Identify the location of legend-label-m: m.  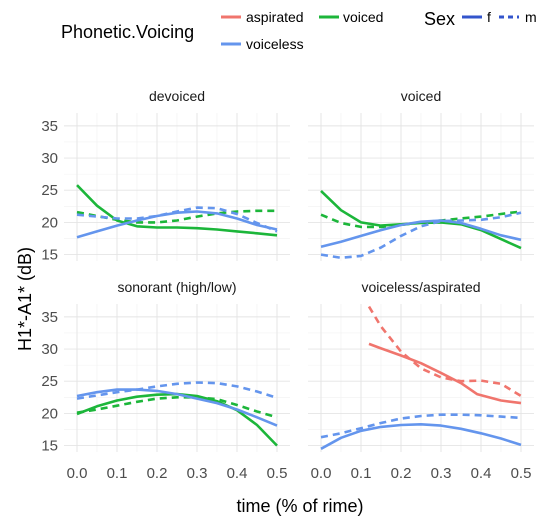
(531, 17).